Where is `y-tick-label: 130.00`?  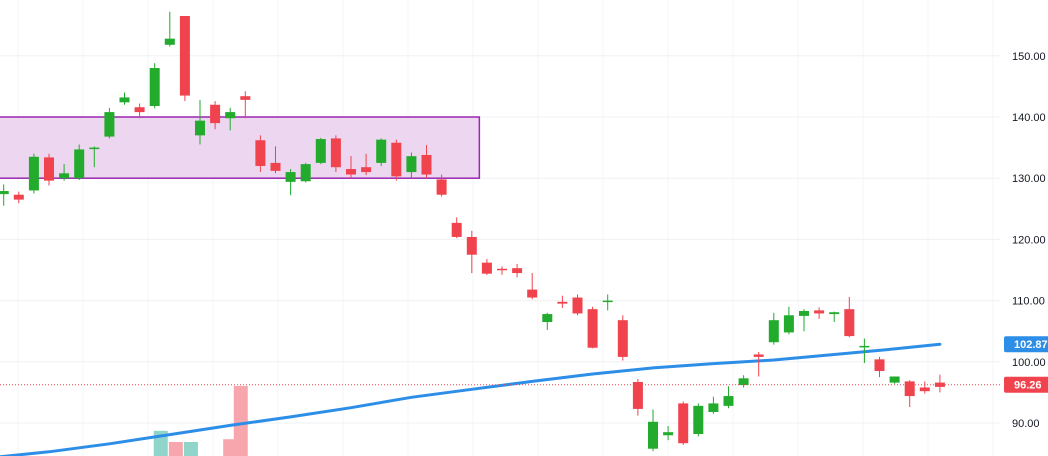 y-tick-label: 130.00 is located at coordinates (1029, 179).